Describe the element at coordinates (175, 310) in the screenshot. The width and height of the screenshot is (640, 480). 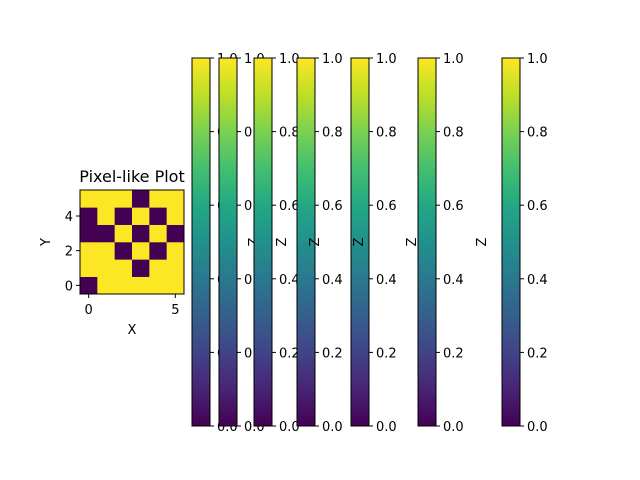
I see `x-tick-label: 5` at that location.